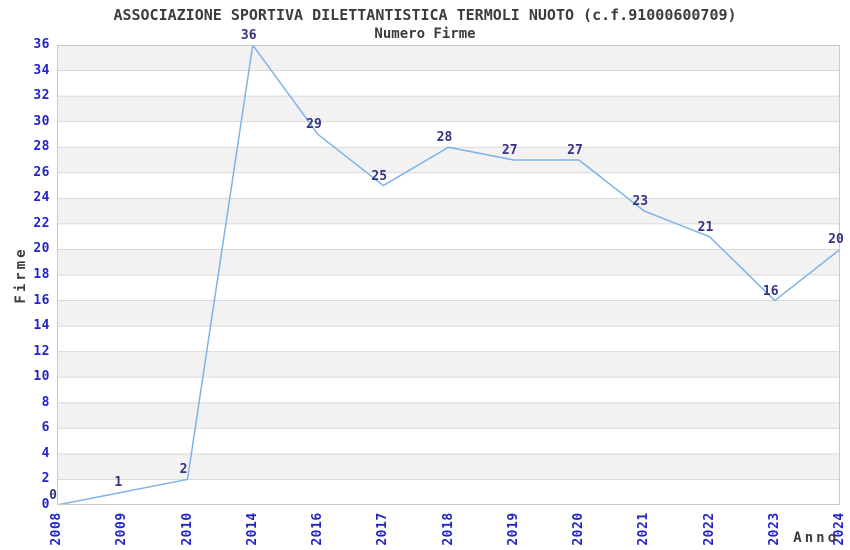 The width and height of the screenshot is (850, 550). I want to click on y-tick-label: 24, so click(41, 198).